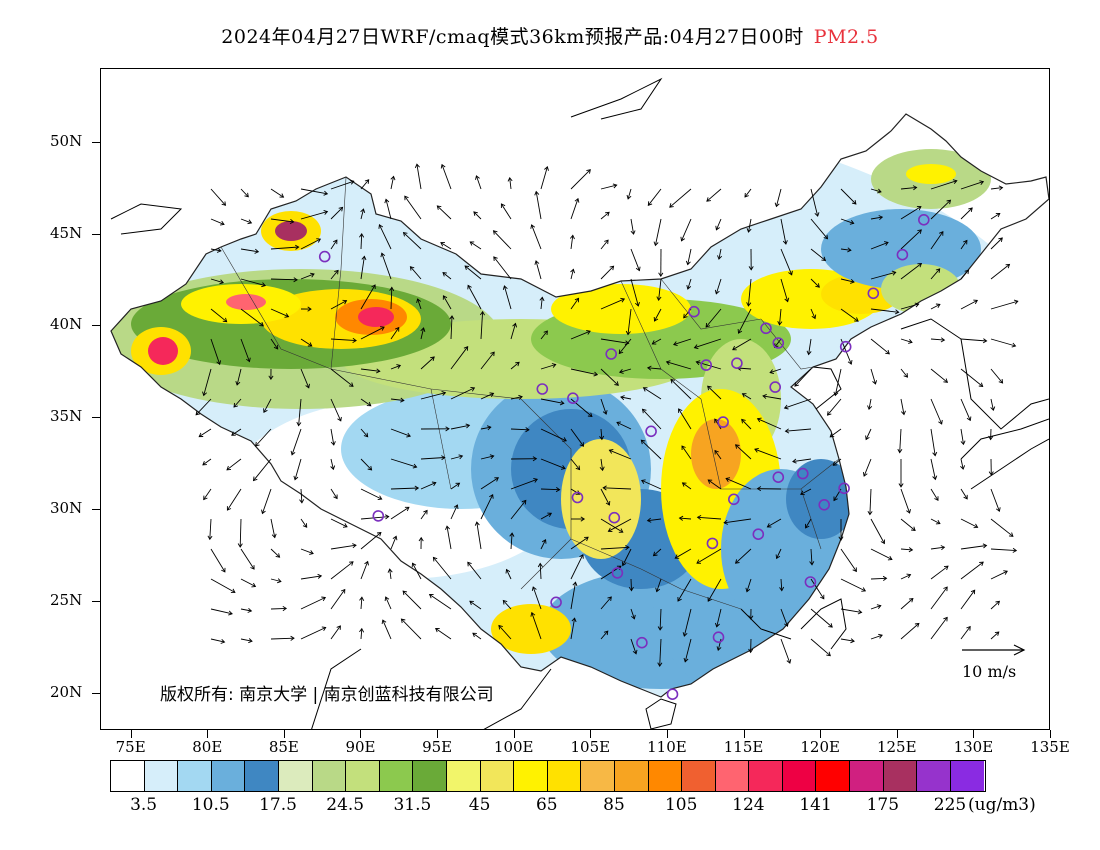 The height and width of the screenshot is (850, 1100). Describe the element at coordinates (479, 805) in the screenshot. I see `colorbar-label: 45` at that location.